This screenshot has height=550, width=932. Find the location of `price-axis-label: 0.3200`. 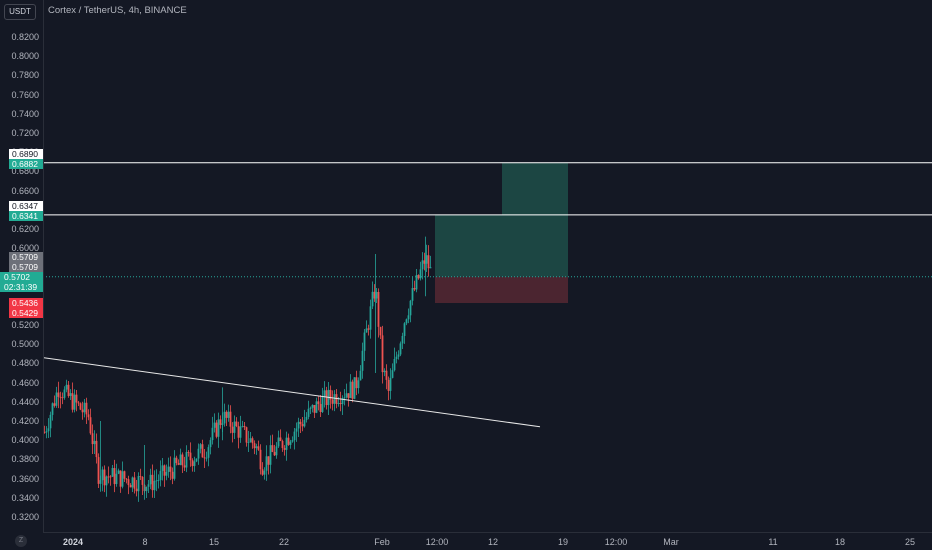

price-axis-label: 0.3200 is located at coordinates (25, 517).